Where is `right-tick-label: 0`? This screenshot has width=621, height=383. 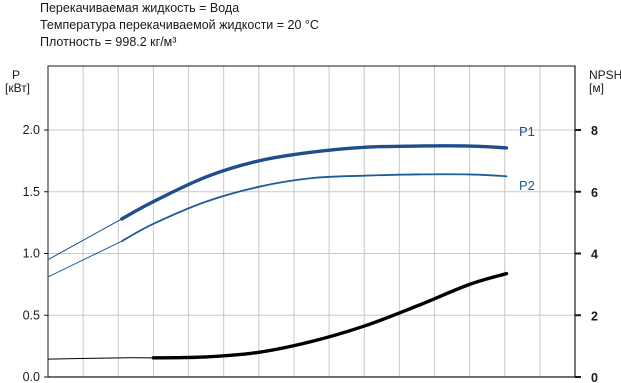
right-tick-label: 0 is located at coordinates (594, 377).